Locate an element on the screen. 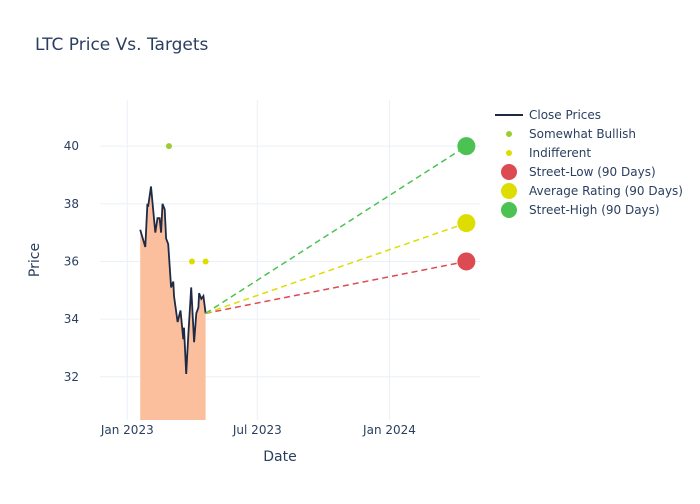 The image size is (700, 504). x-tick-label: Jan 2023 is located at coordinates (127, 430).